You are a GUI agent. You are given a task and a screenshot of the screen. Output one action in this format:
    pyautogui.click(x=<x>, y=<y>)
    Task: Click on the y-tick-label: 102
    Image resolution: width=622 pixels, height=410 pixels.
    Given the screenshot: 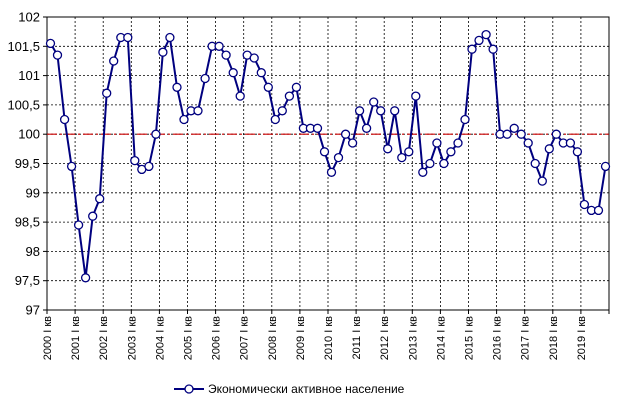 What is the action you would take?
    pyautogui.click(x=29, y=17)
    